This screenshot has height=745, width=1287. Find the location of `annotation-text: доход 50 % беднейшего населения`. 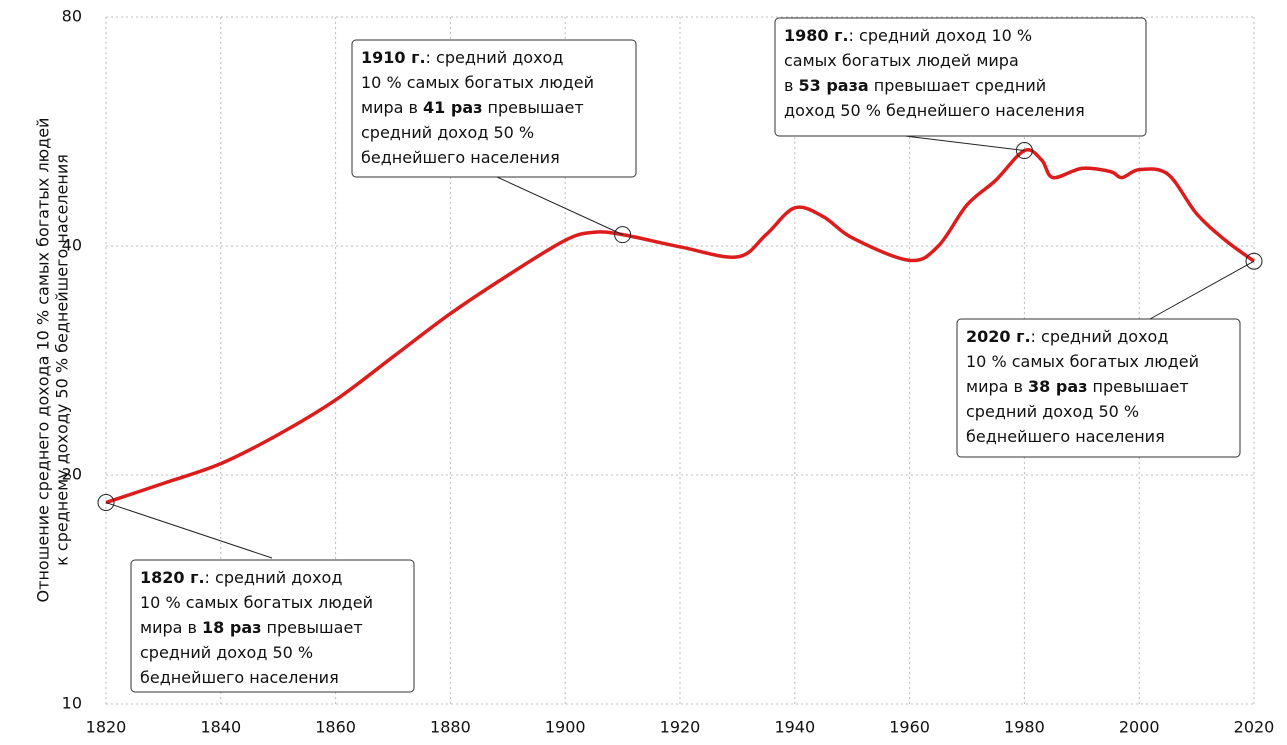

annotation-text: доход 50 % беднейшего населения is located at coordinates (934, 110).